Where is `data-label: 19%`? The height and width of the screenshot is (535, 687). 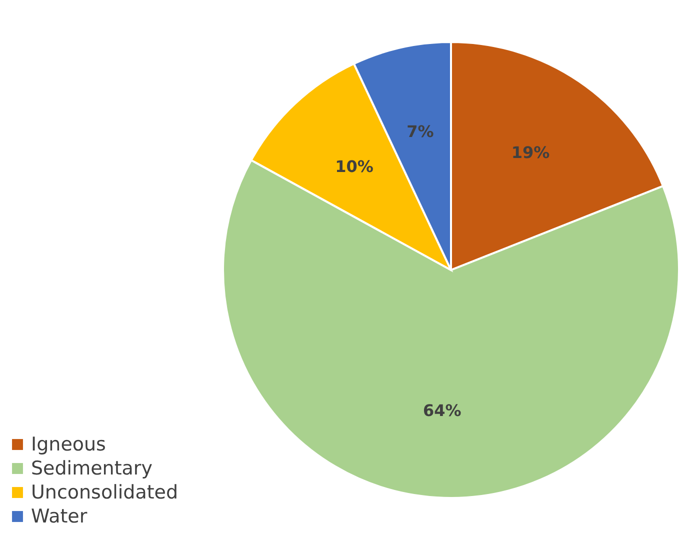
data-label: 19% is located at coordinates (530, 152).